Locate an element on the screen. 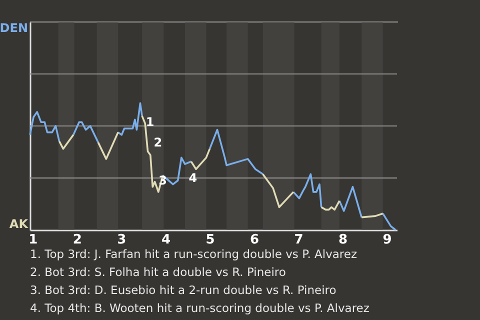 The width and height of the screenshot is (480, 320). text: AK is located at coordinates (19, 224).